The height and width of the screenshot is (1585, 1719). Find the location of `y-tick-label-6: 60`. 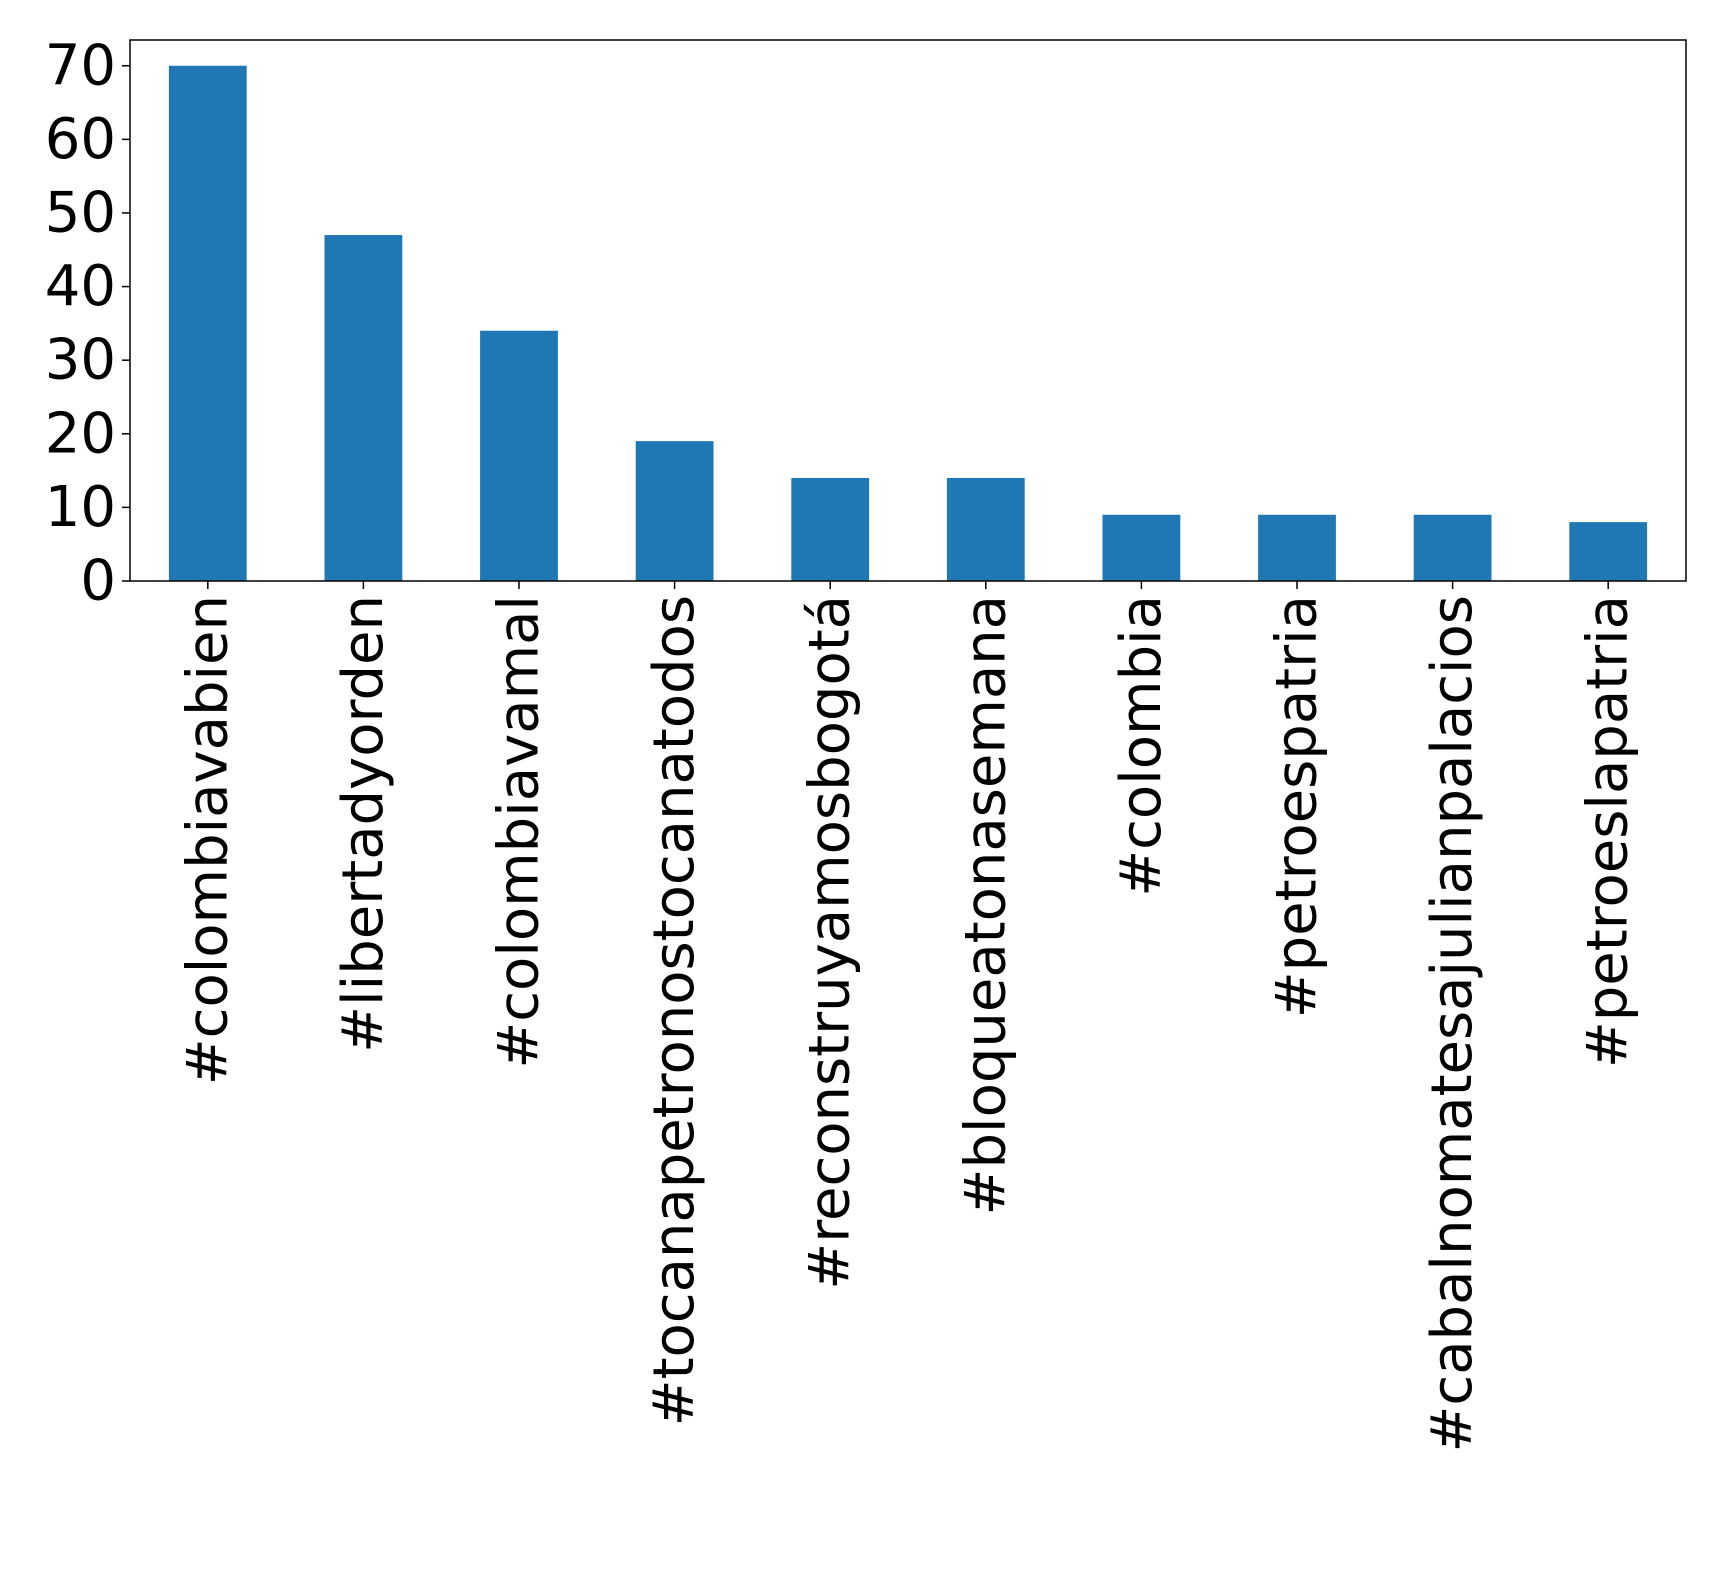

y-tick-label-6: 60 is located at coordinates (80, 139).